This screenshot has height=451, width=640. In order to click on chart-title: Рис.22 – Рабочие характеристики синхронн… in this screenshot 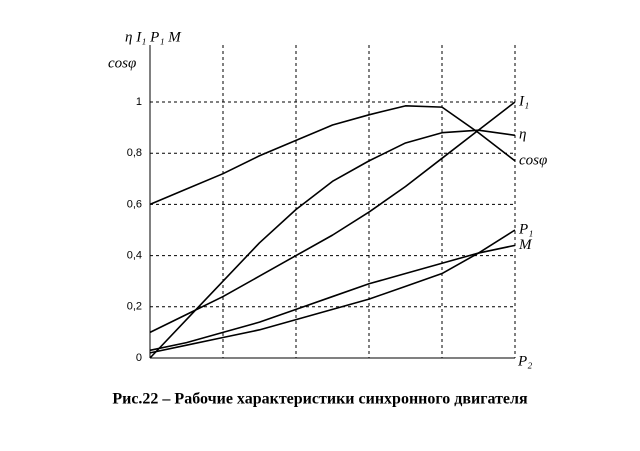, I will do `click(320, 399)`.